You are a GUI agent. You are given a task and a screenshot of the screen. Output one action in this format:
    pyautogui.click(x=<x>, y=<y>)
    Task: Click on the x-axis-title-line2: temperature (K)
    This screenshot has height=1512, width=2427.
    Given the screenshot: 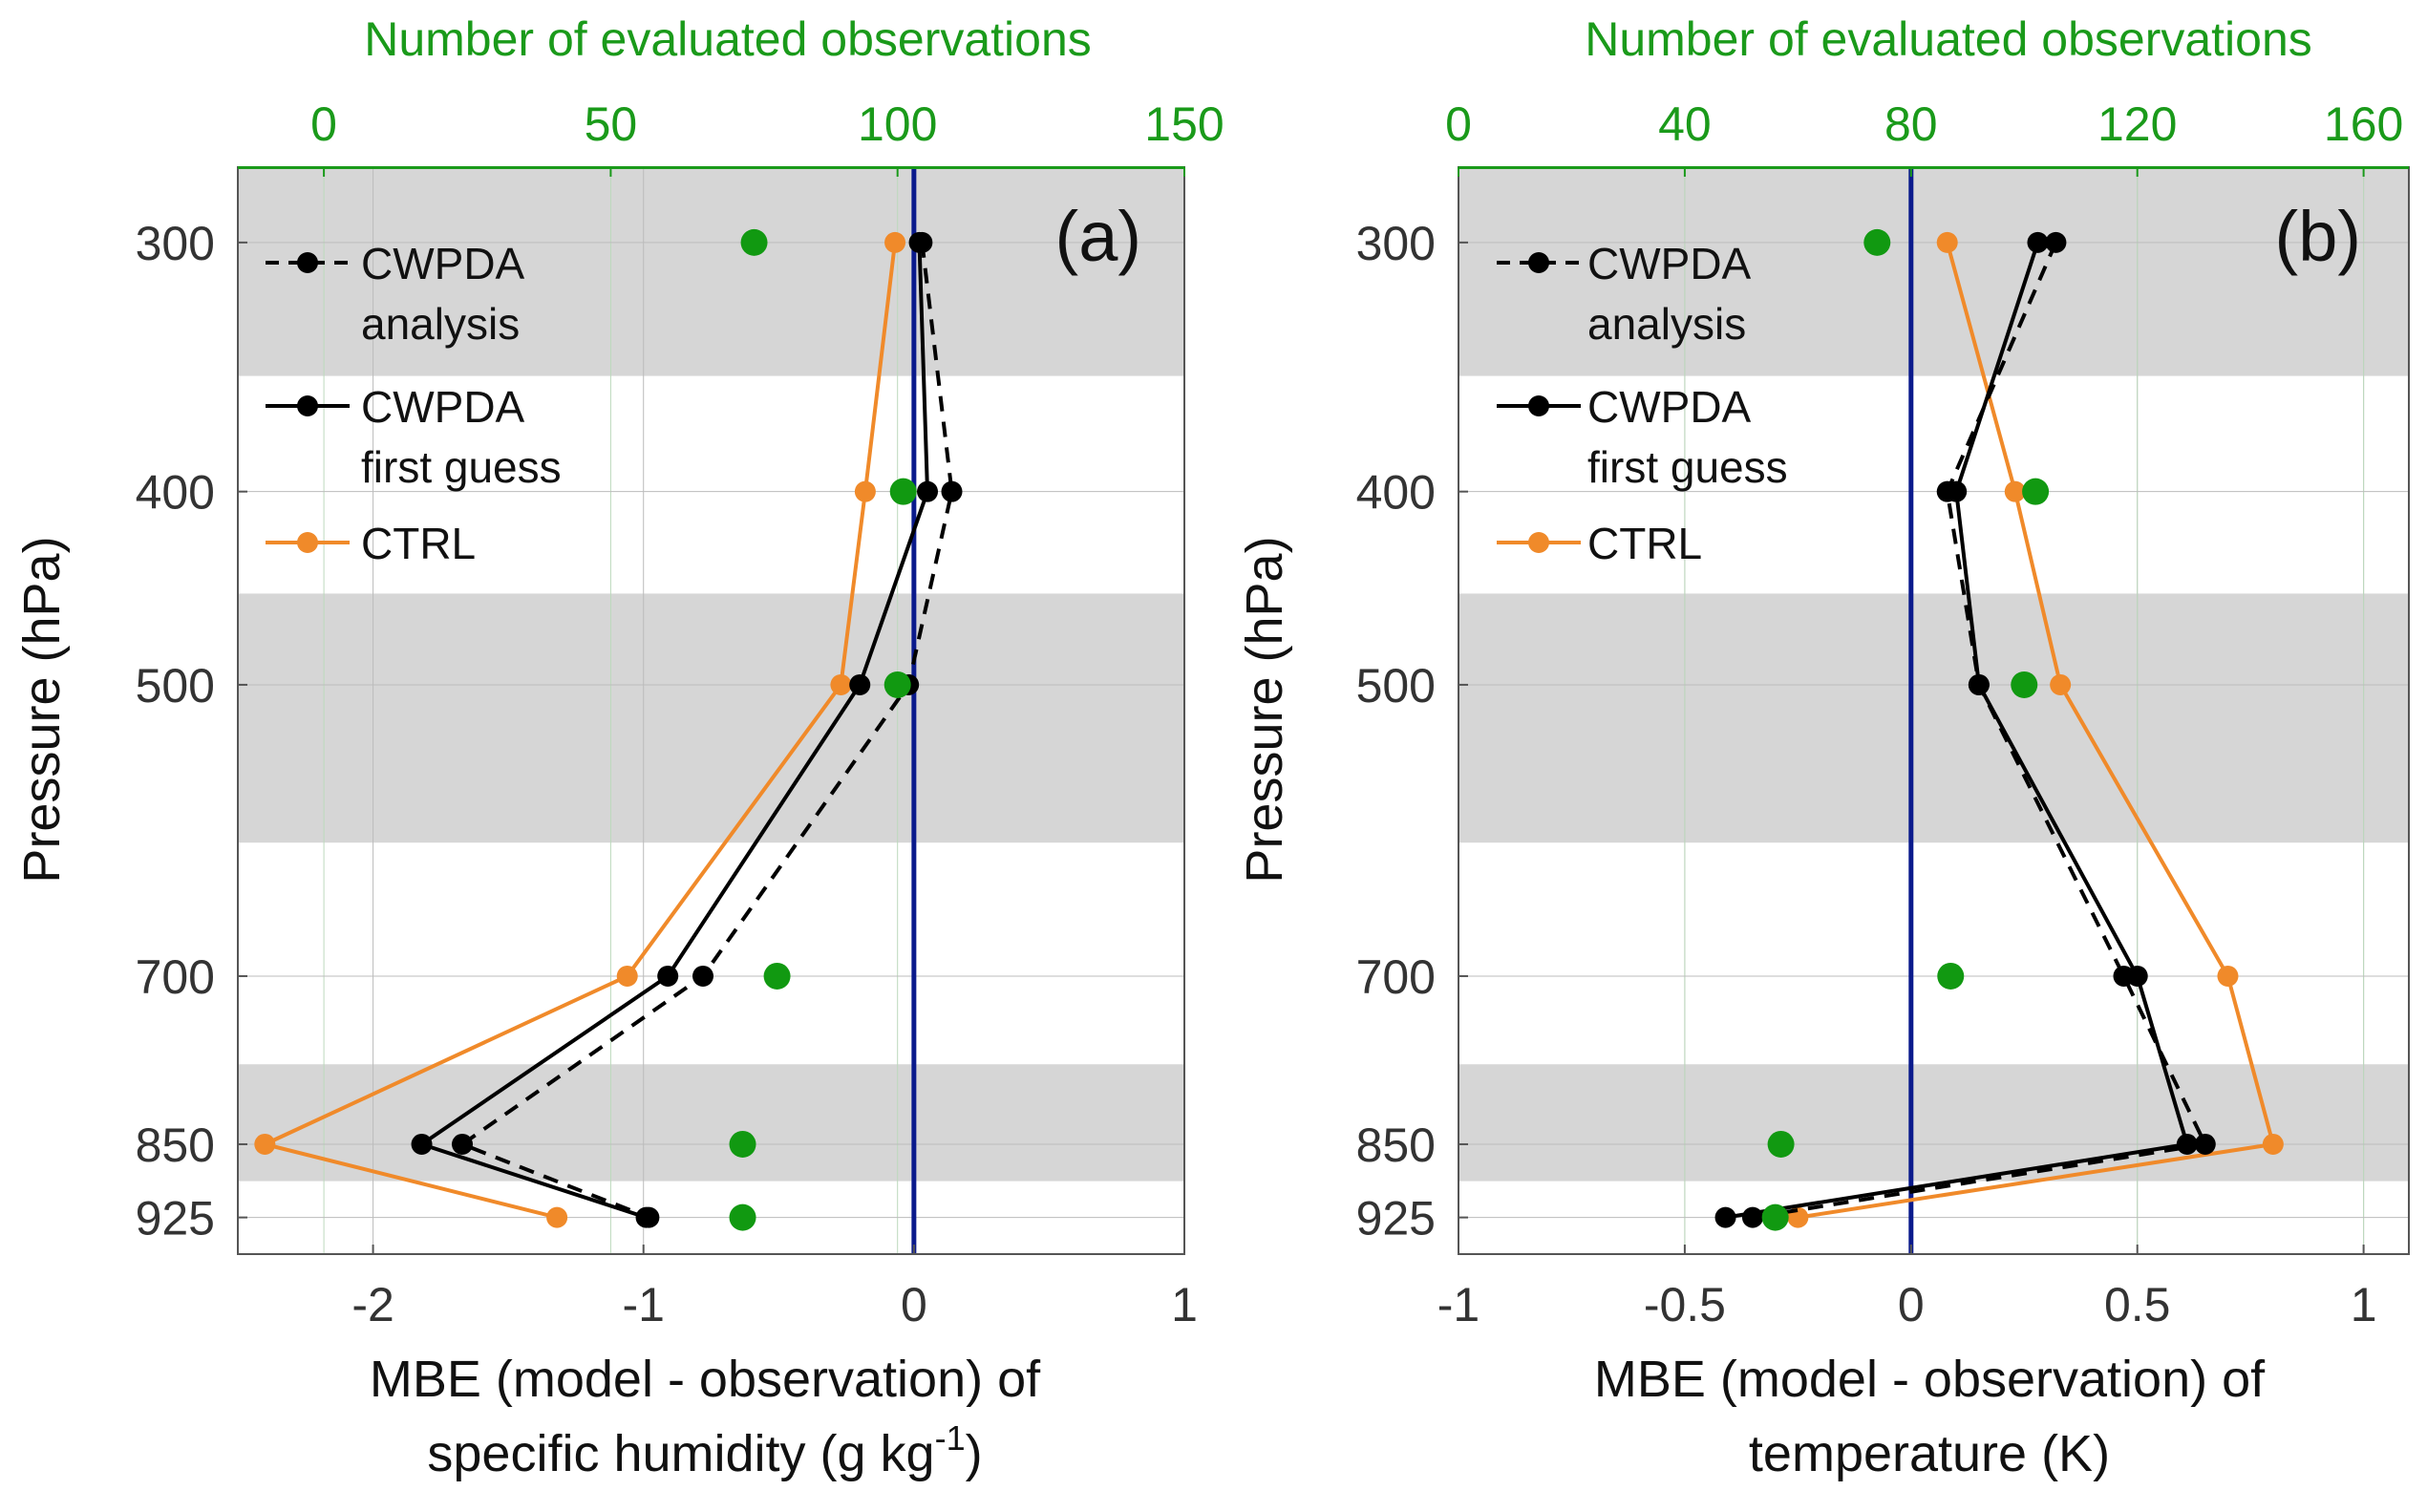 What is the action you would take?
    pyautogui.click(x=1929, y=1453)
    